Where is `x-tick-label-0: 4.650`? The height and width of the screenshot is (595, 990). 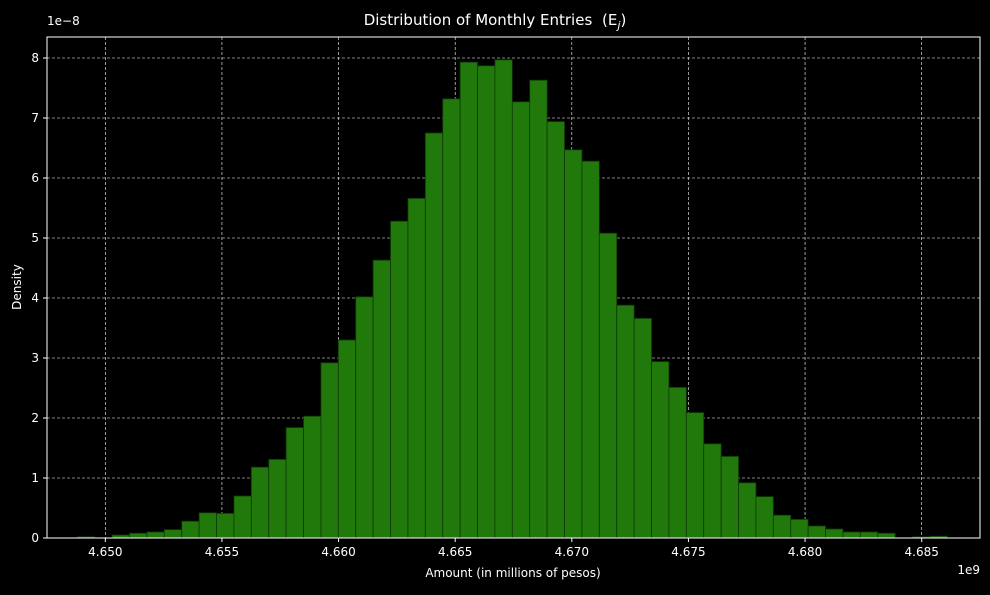
x-tick-label-0: 4.650 is located at coordinates (105, 552).